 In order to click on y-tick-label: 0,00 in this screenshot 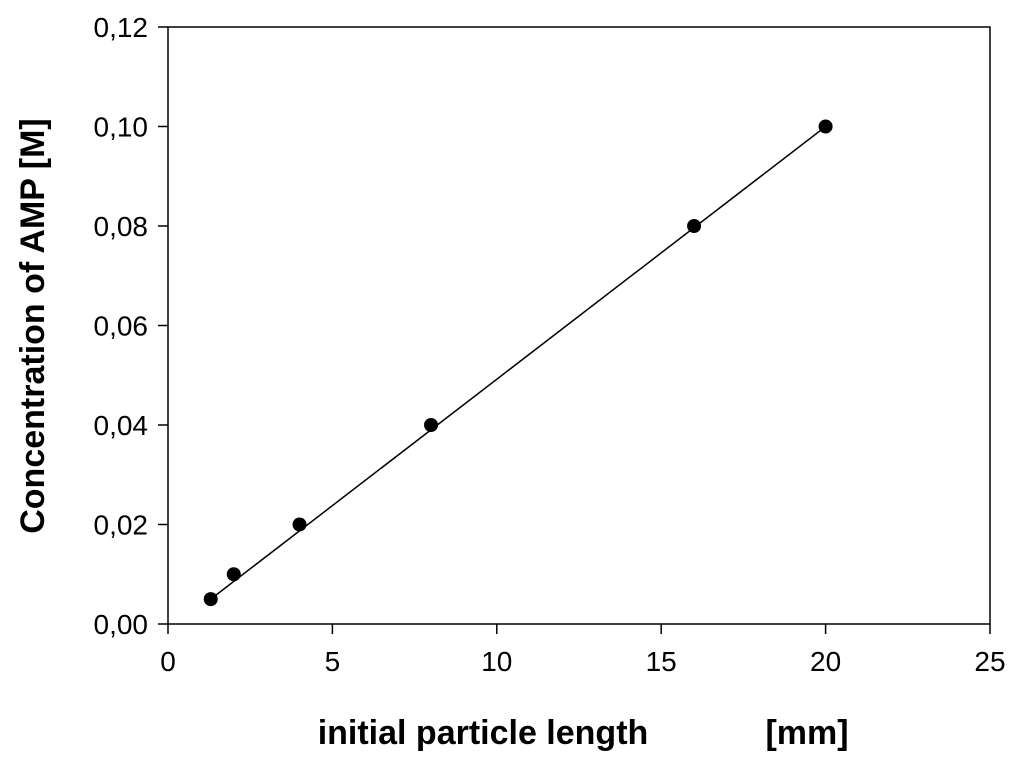, I will do `click(121, 624)`.